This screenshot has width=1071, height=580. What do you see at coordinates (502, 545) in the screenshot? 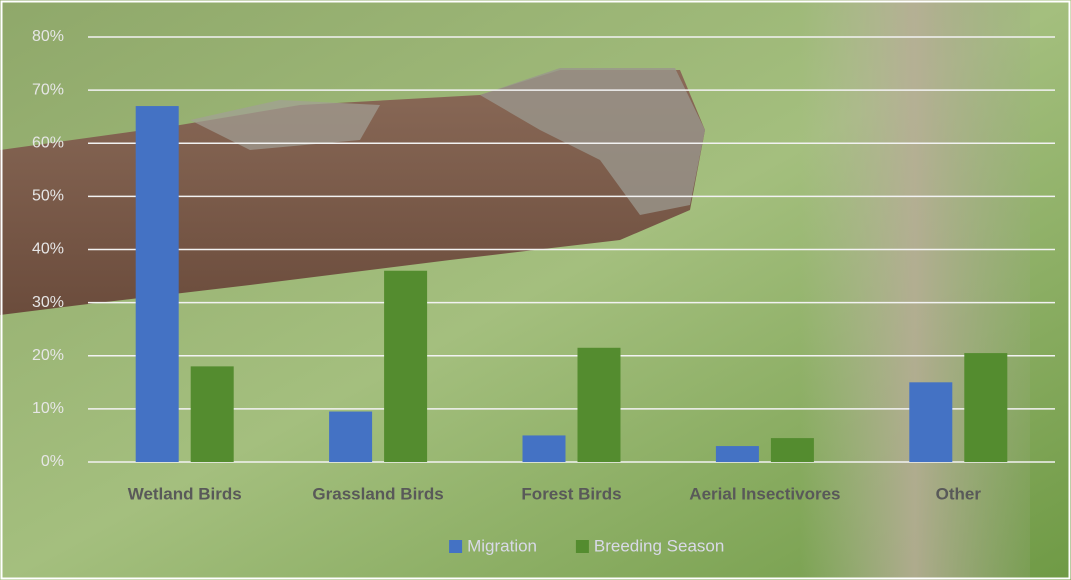
I see `legend-label: Migration` at bounding box center [502, 545].